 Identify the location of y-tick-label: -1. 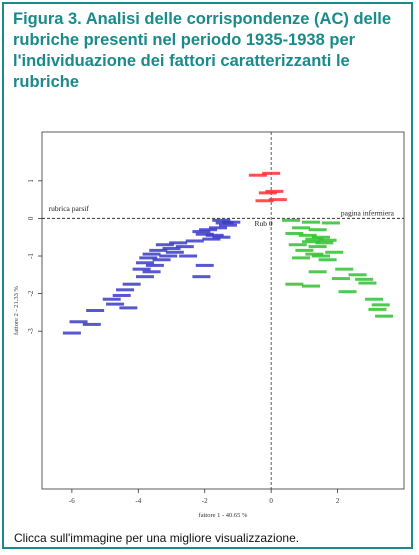
(31, 256).